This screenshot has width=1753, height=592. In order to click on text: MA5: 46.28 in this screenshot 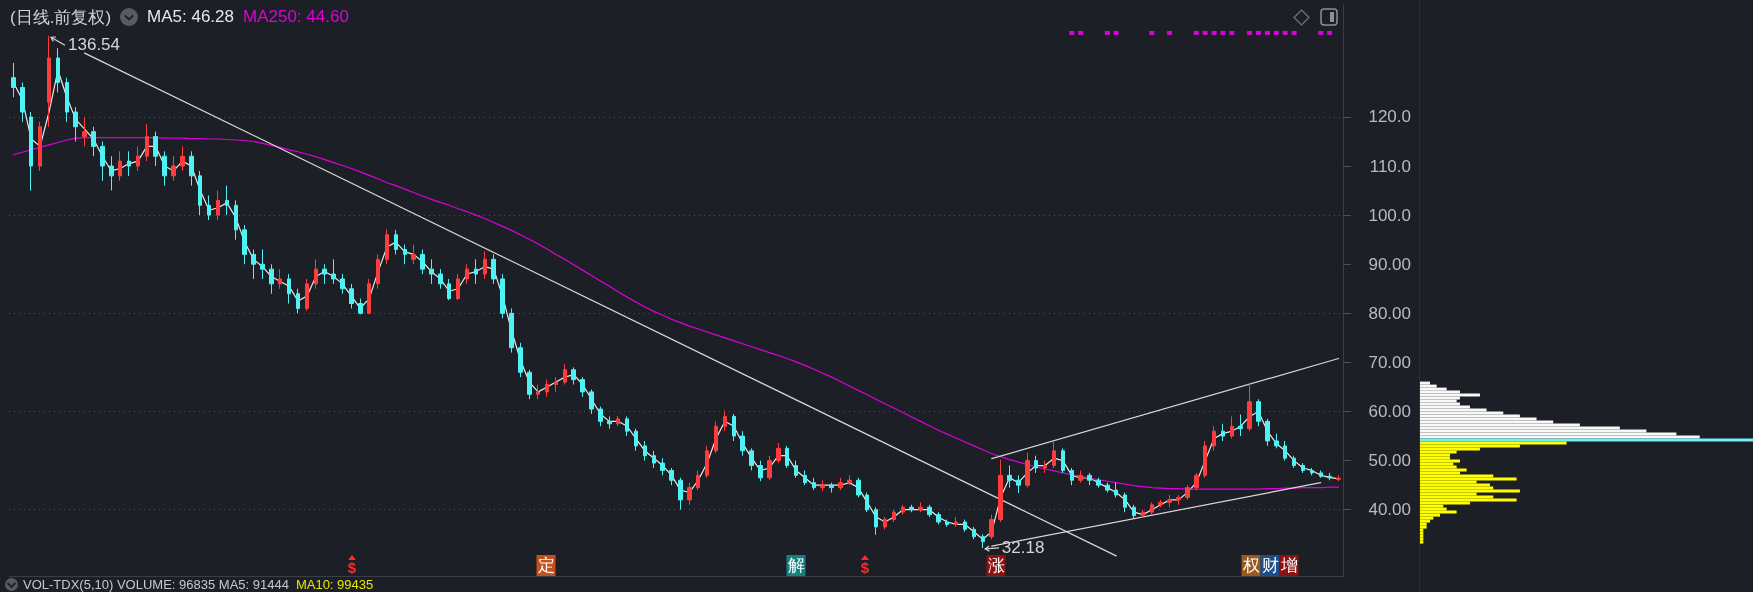, I will do `click(190, 17)`.